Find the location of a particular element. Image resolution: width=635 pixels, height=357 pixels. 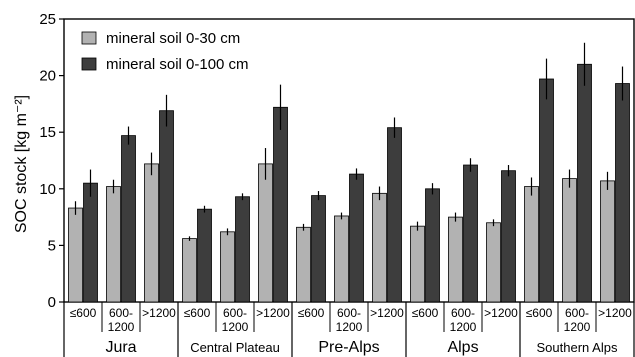

y-tick-label: 10 is located at coordinates (47, 189).